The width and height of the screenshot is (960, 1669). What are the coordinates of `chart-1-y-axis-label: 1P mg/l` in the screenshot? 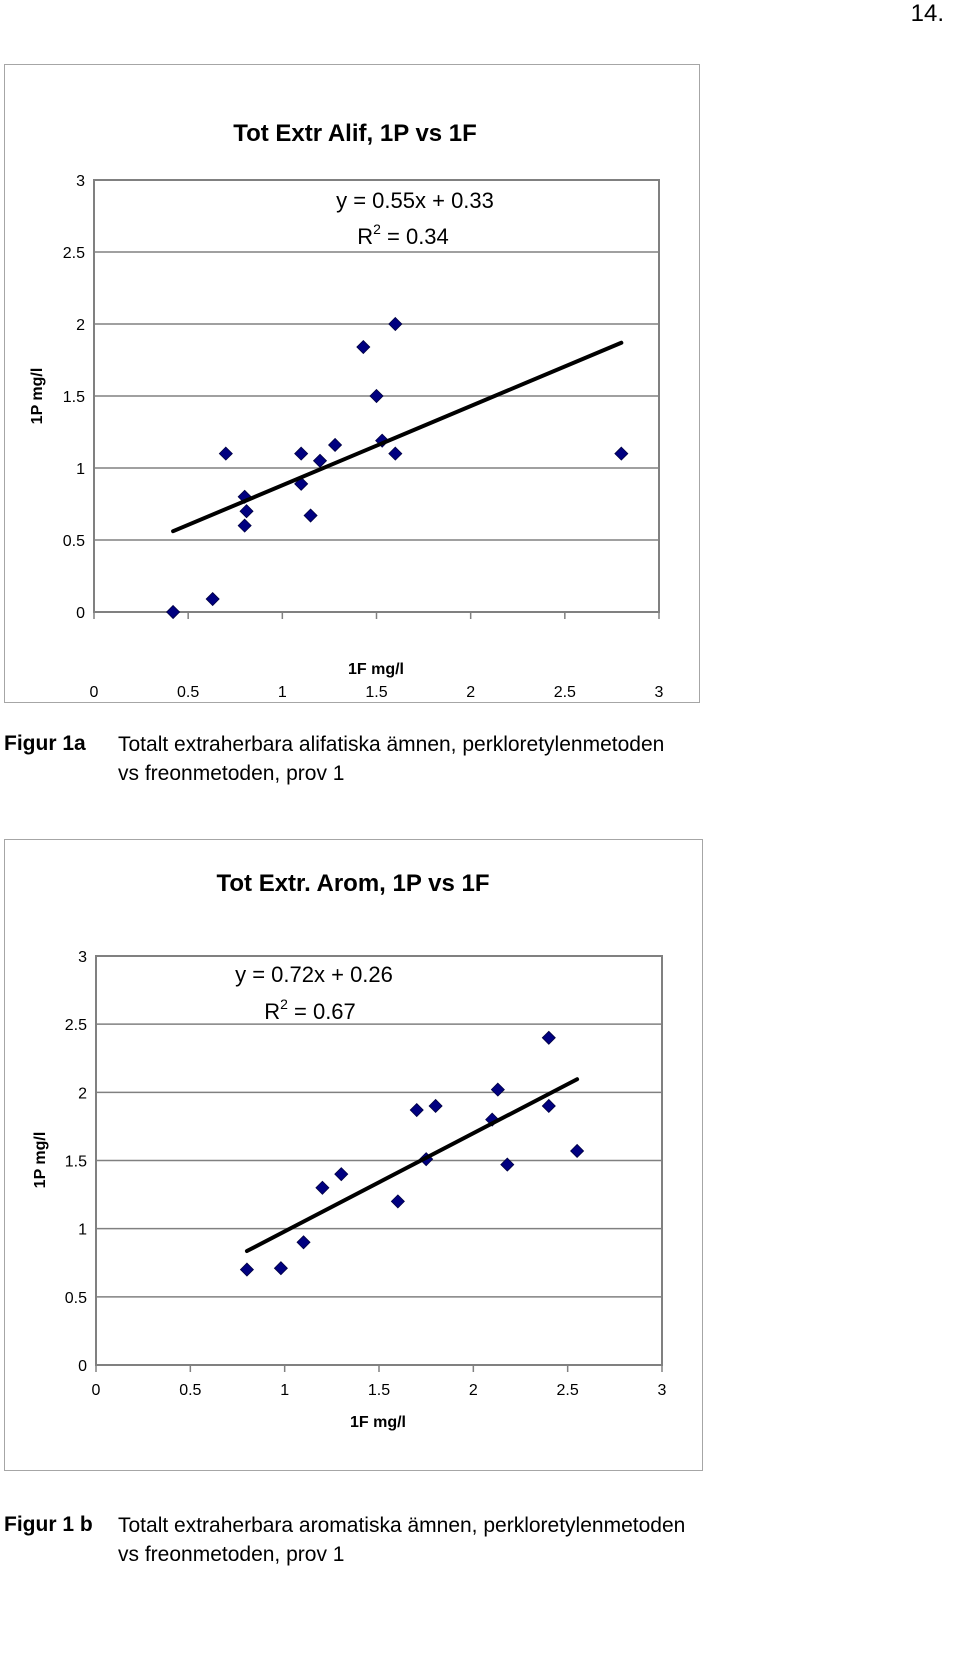 It's located at (37, 396).